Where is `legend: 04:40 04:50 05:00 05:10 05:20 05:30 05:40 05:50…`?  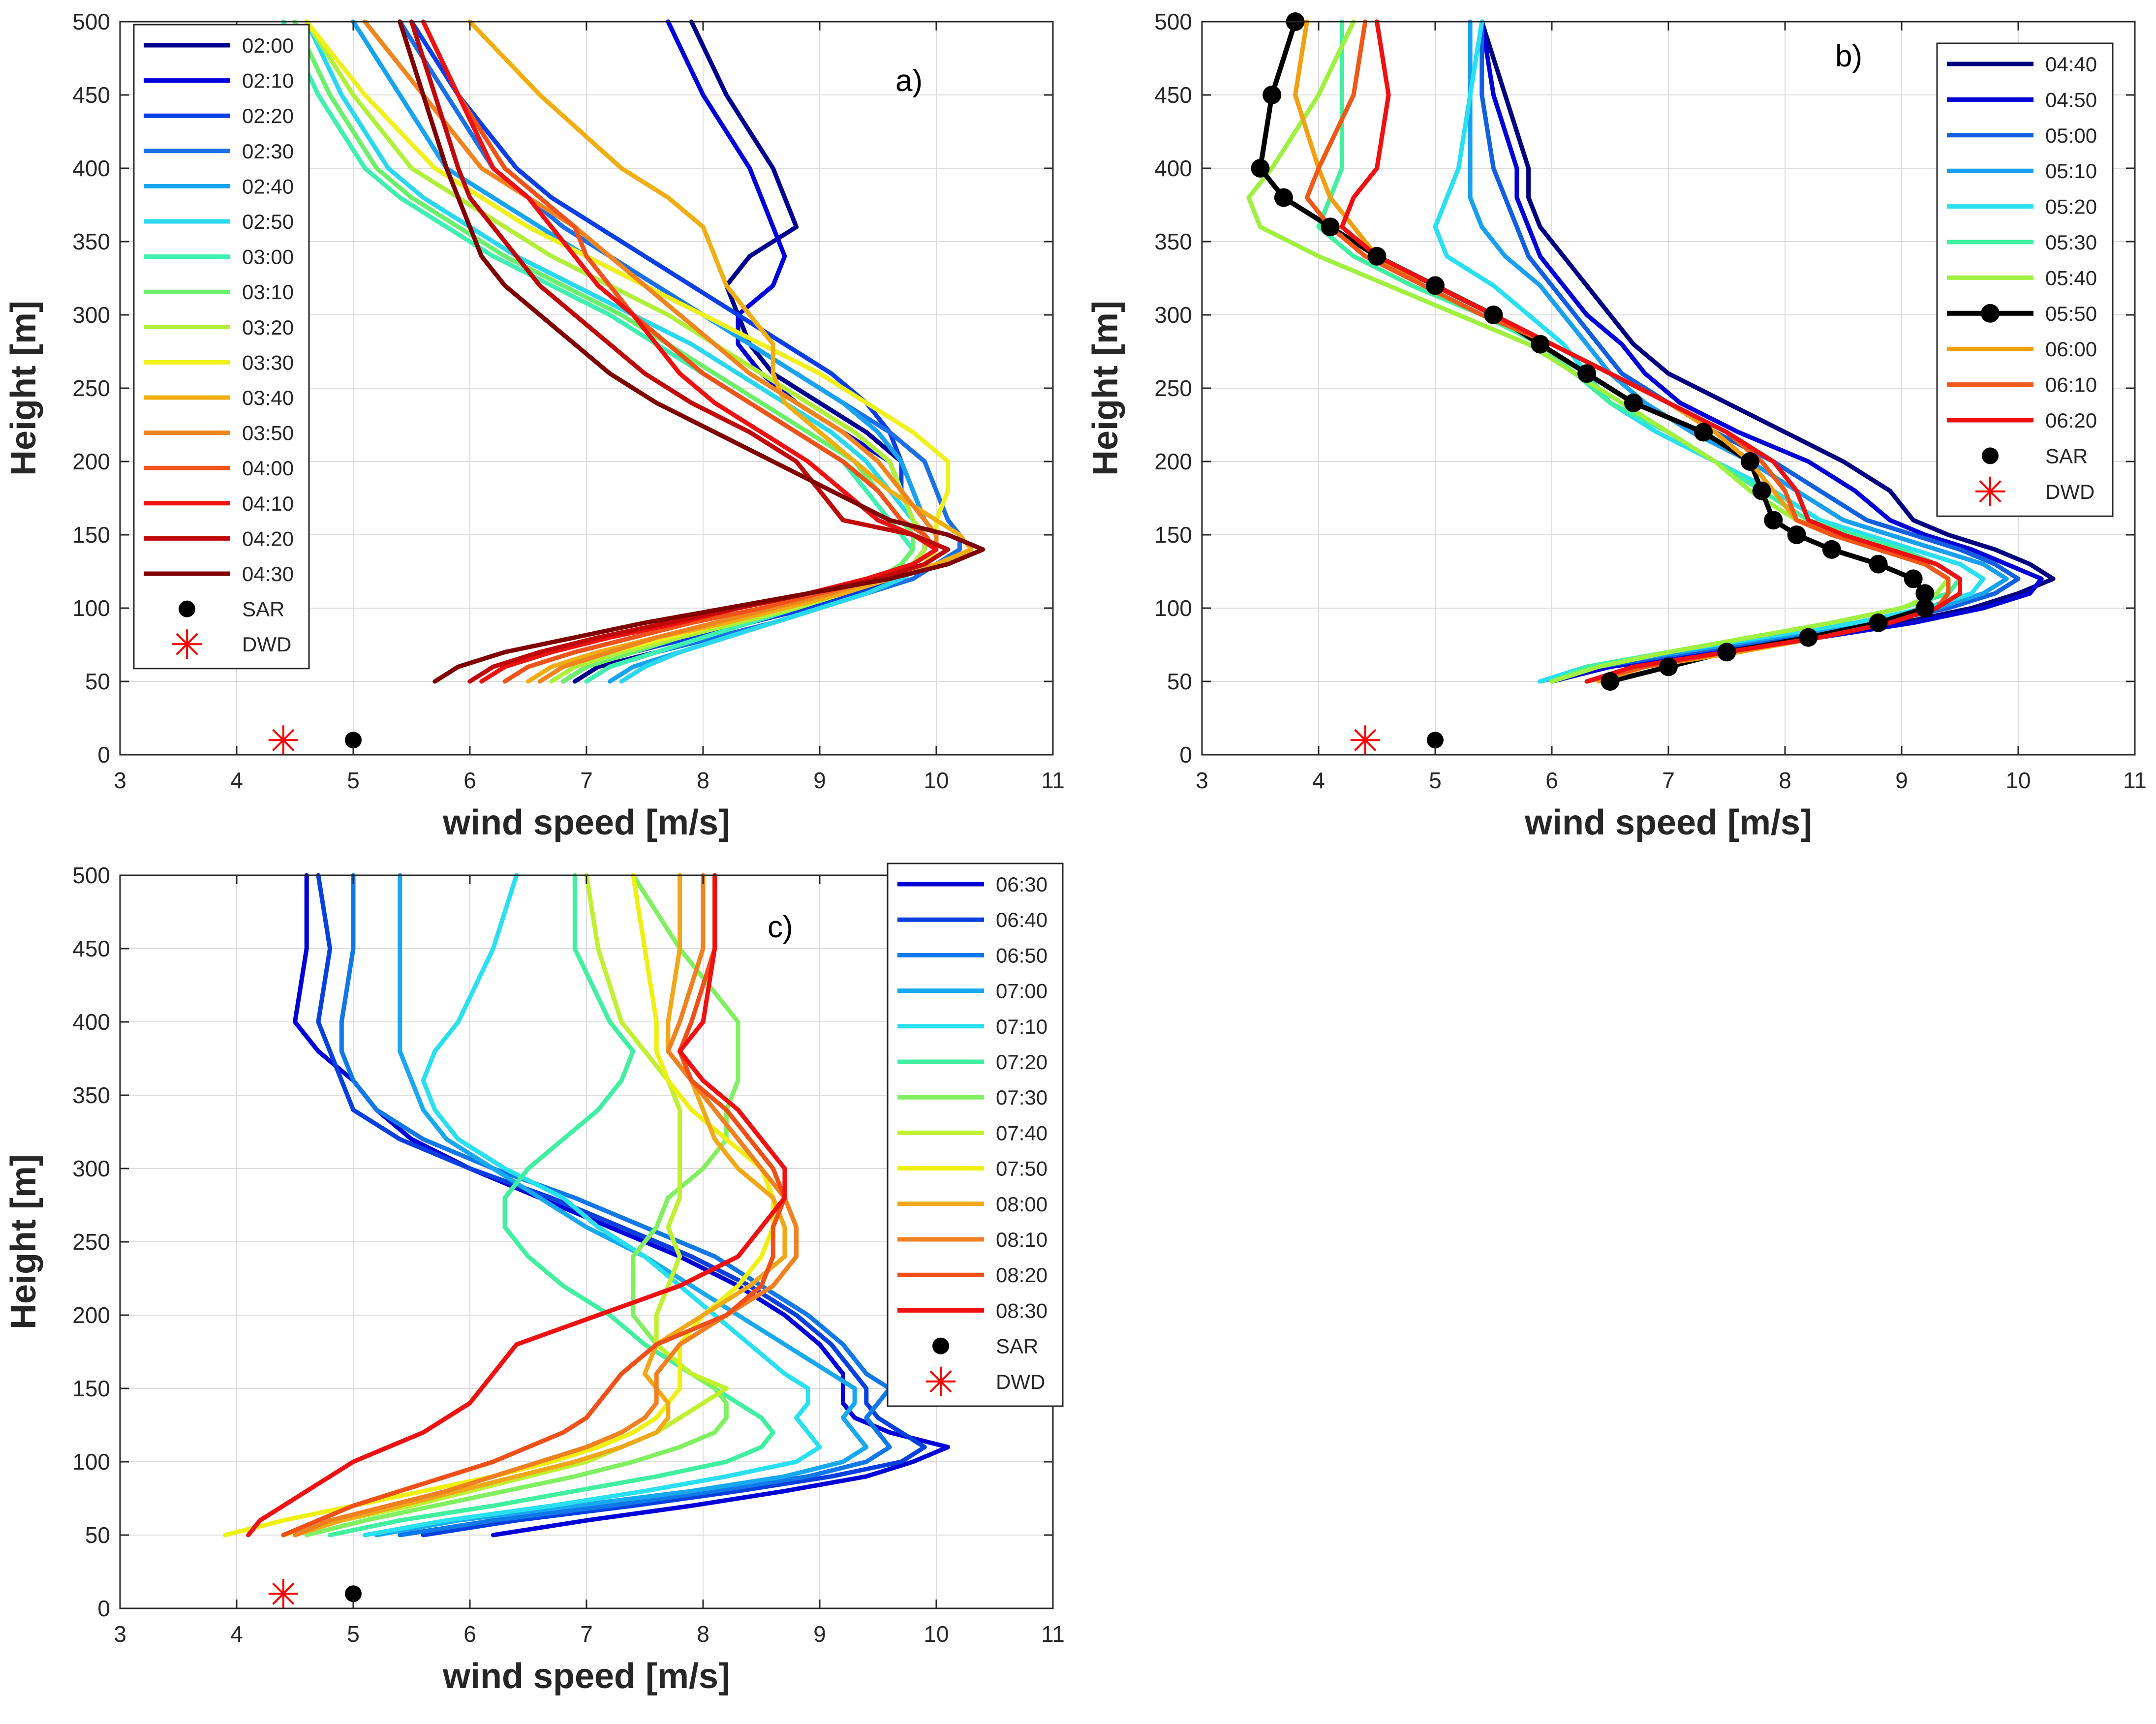 legend: 04:40 04:50 05:00 05:10 05:20 05:30 05:40 05:50… is located at coordinates (2025, 279).